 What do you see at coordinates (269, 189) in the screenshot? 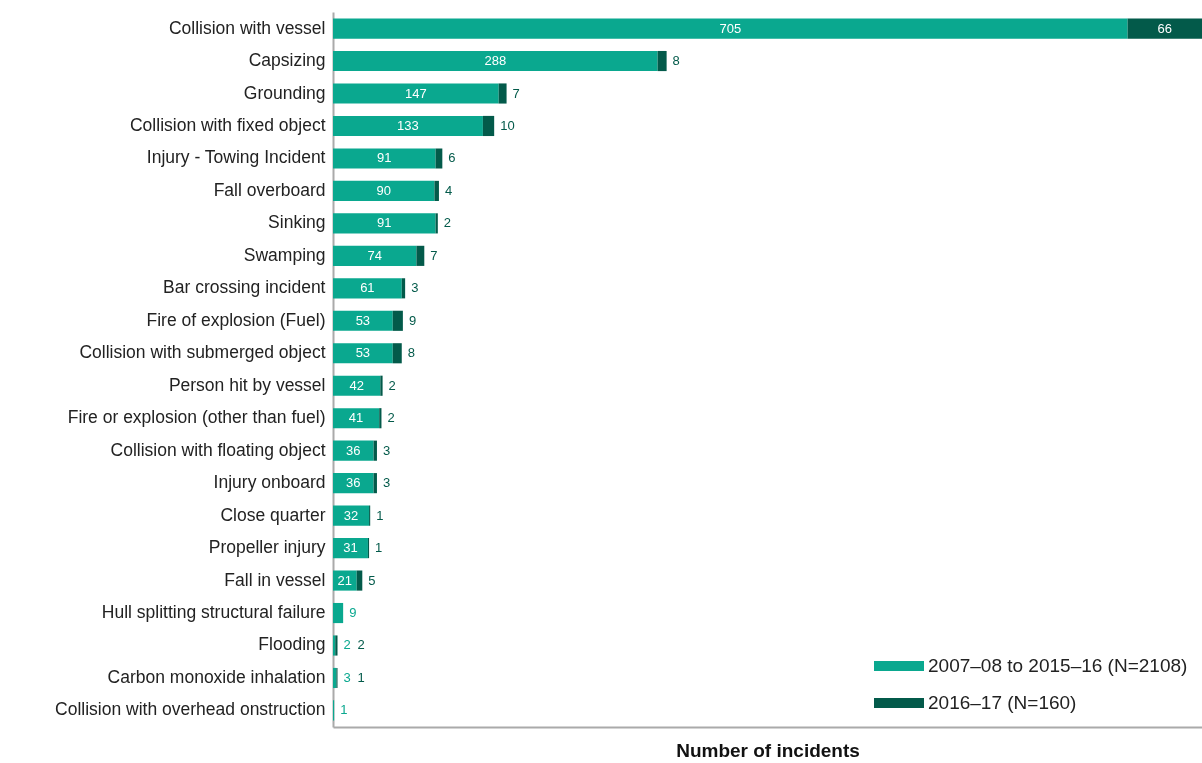
I see `y-tick-label: Fall overboard` at bounding box center [269, 189].